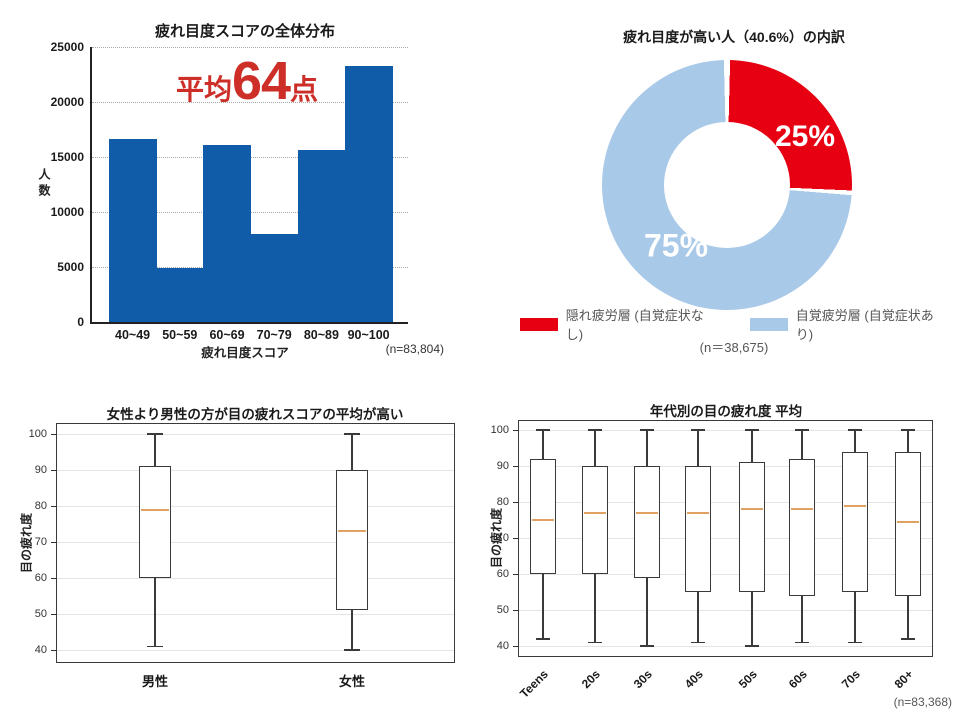 Image resolution: width=954 pixels, height=720 pixels. I want to click on histogram-y-axis-label: 人数, so click(44, 184).